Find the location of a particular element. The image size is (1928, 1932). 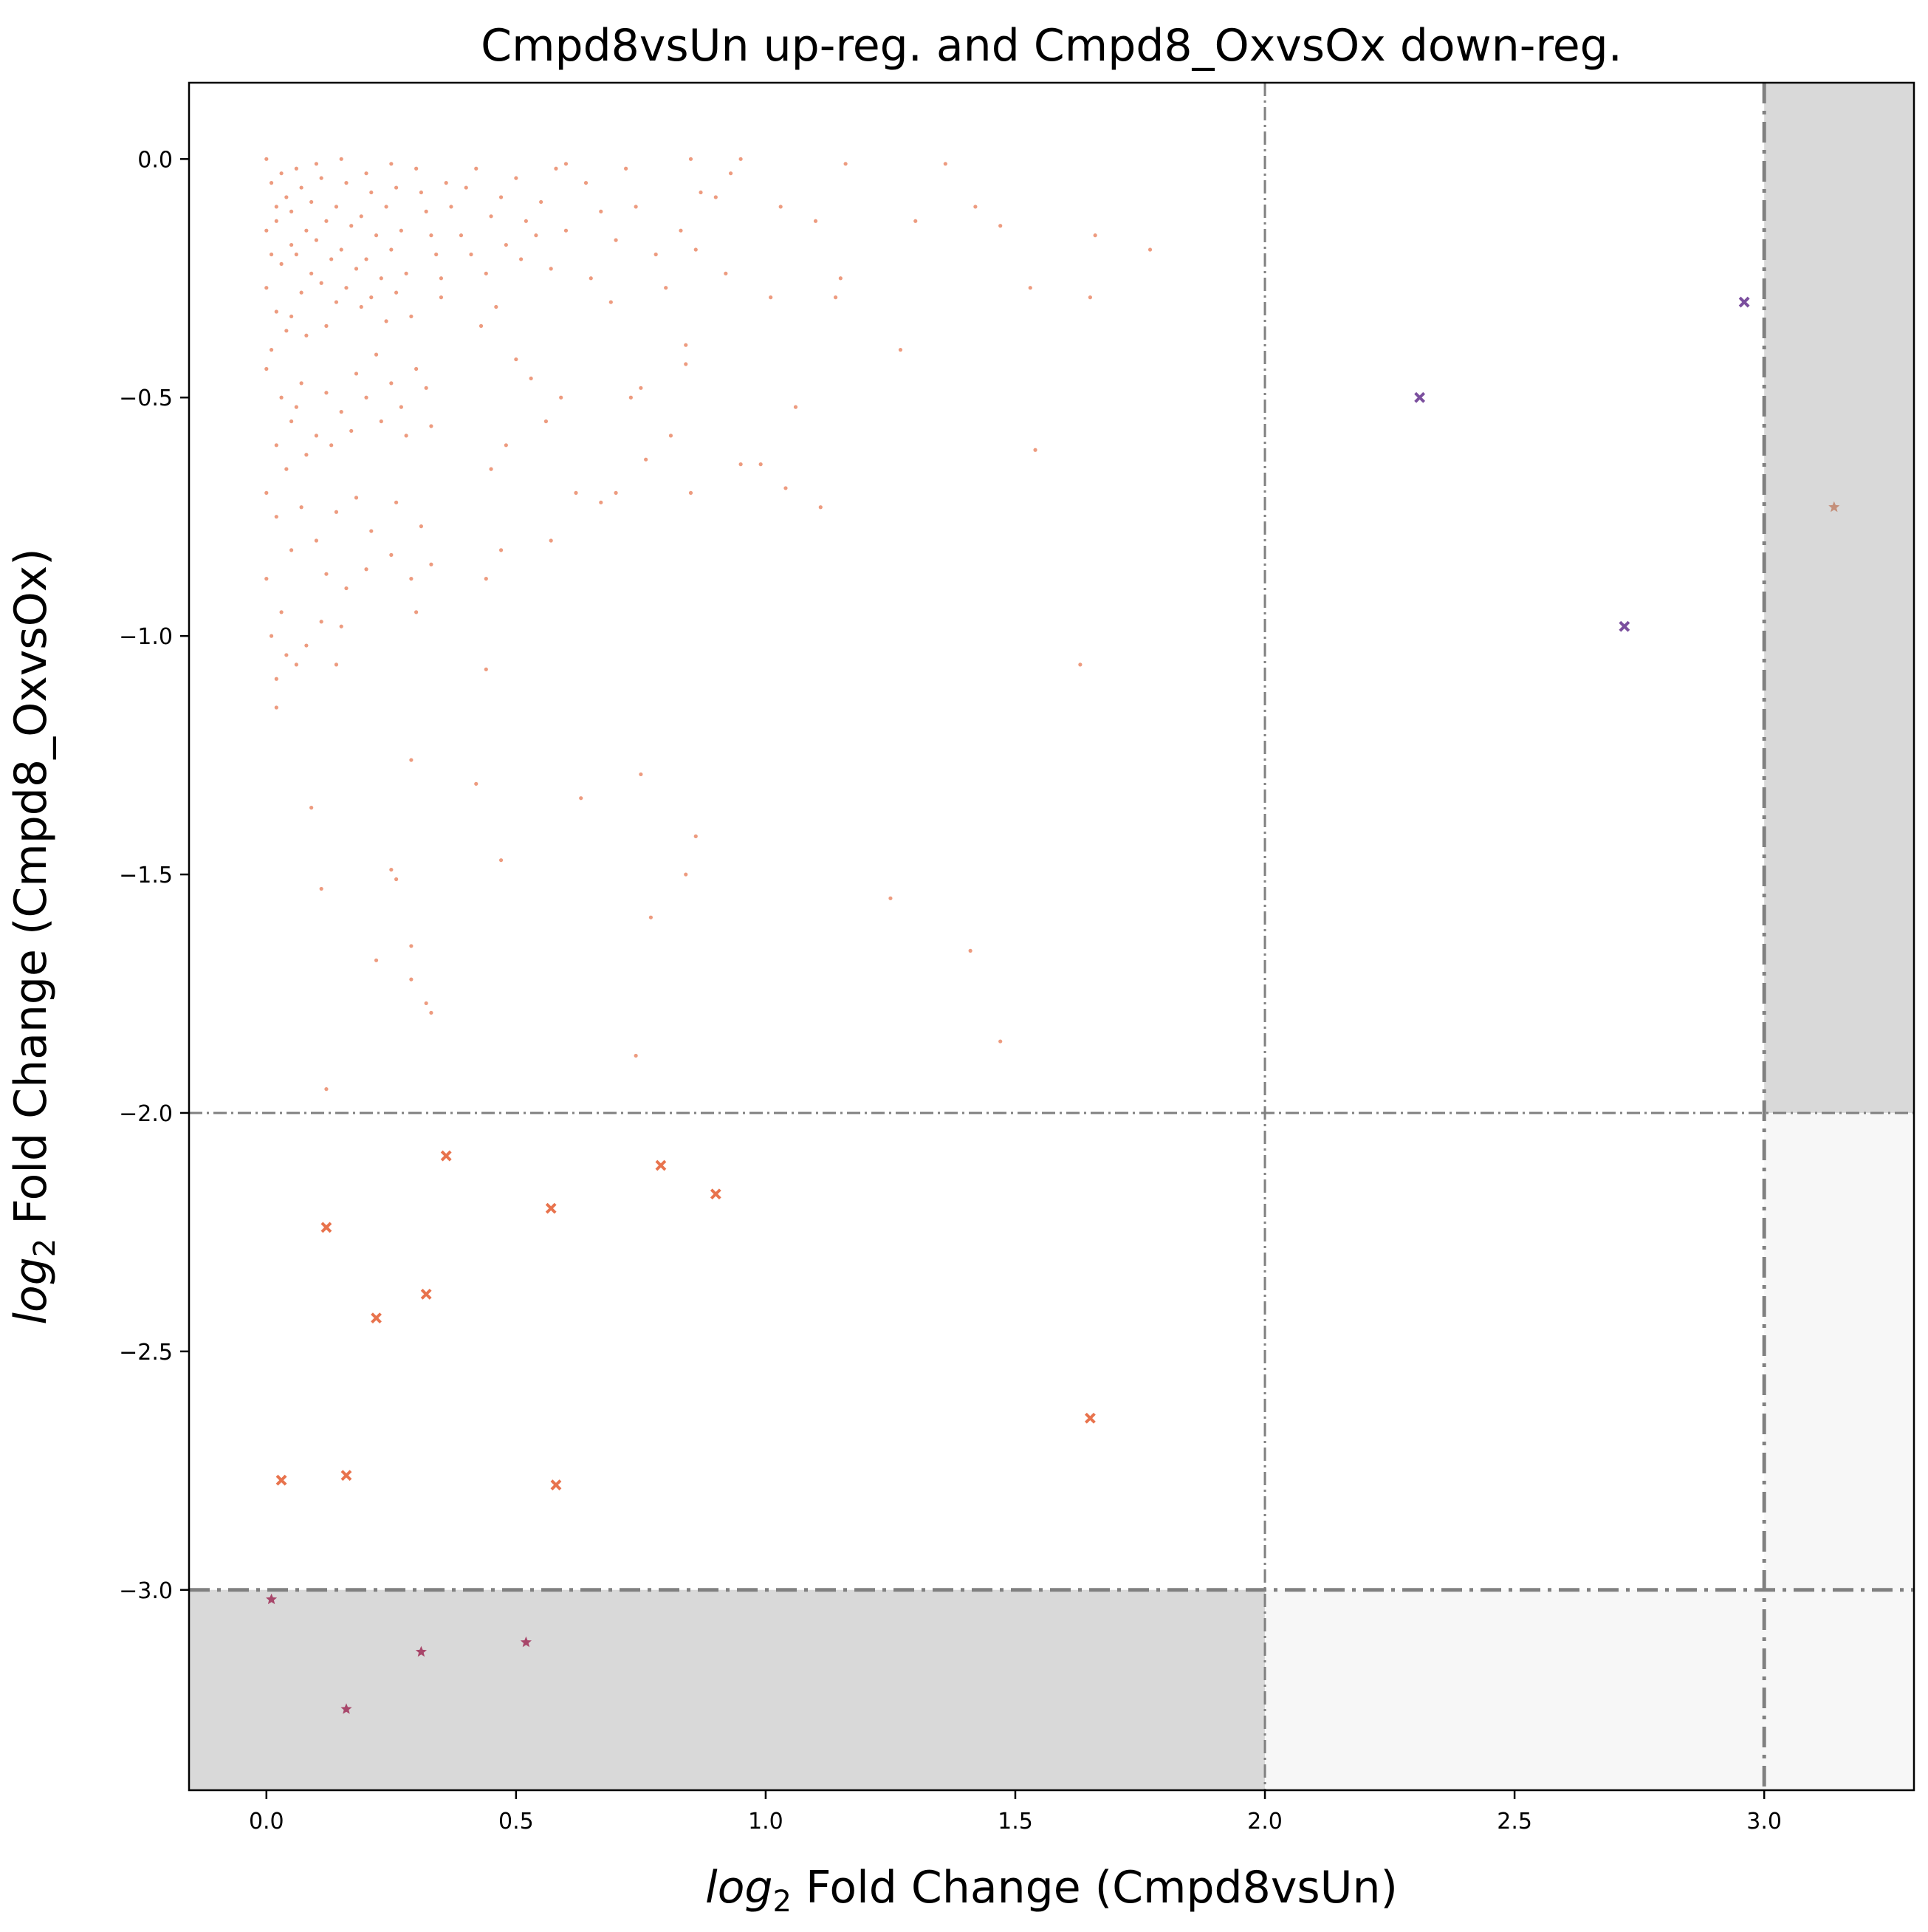

y-tick-label: −1.0 is located at coordinates (146, 637).